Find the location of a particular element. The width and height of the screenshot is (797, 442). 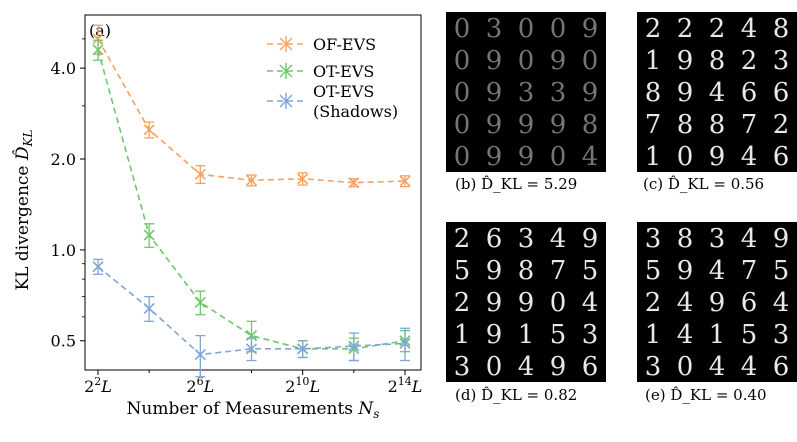

caption-d-value: D̂_KL = 0.82 is located at coordinates (529, 395).